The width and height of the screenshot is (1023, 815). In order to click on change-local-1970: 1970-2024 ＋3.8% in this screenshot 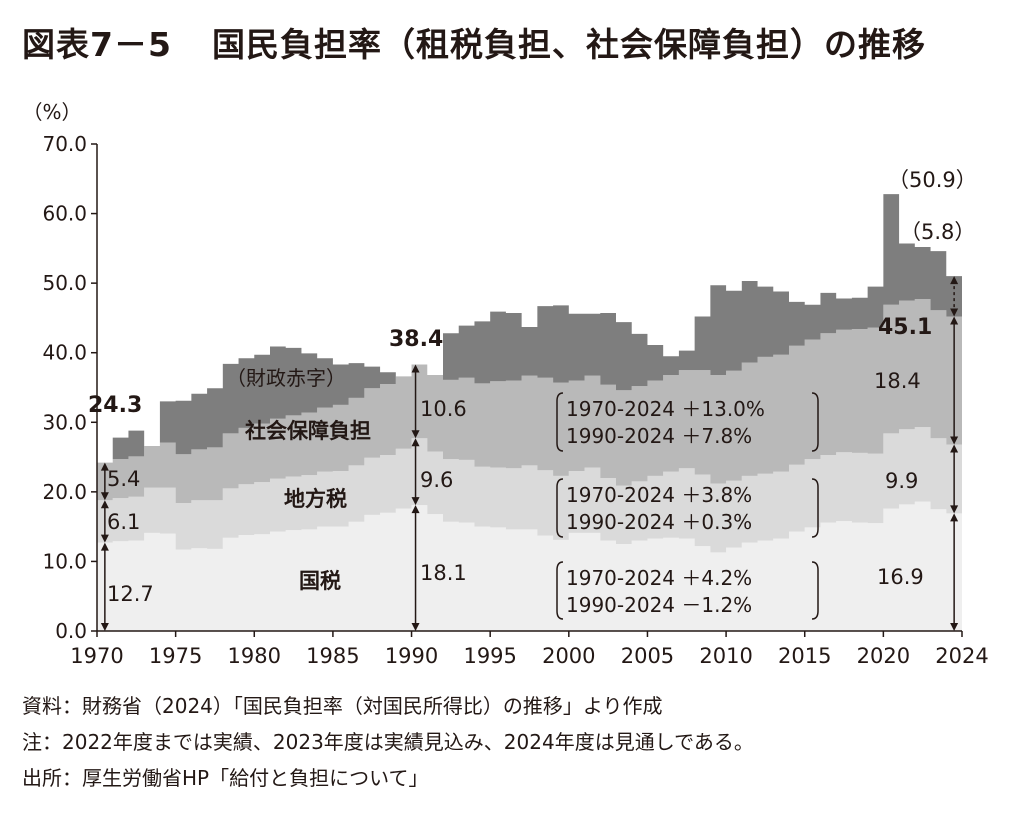, I will do `click(659, 495)`.